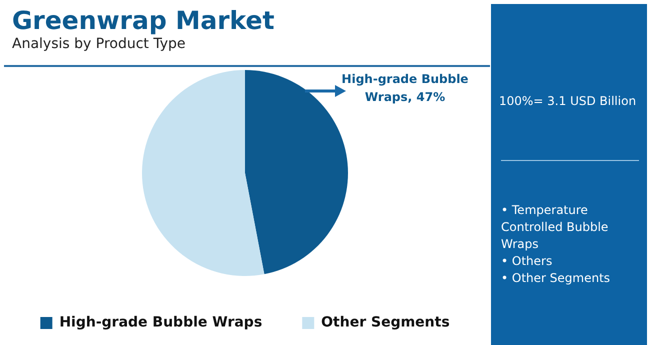  Describe the element at coordinates (385, 322) in the screenshot. I see `legend-label: Other Segments` at that location.